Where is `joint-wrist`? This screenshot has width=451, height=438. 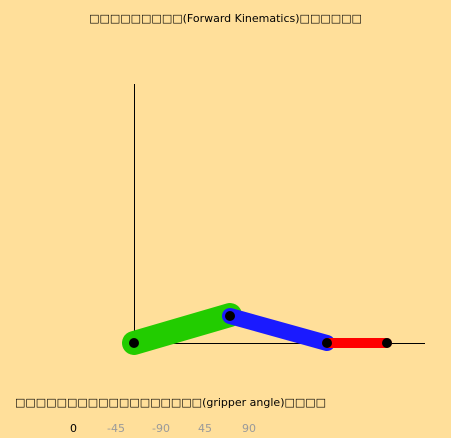
joint-wrist is located at coordinates (327, 343).